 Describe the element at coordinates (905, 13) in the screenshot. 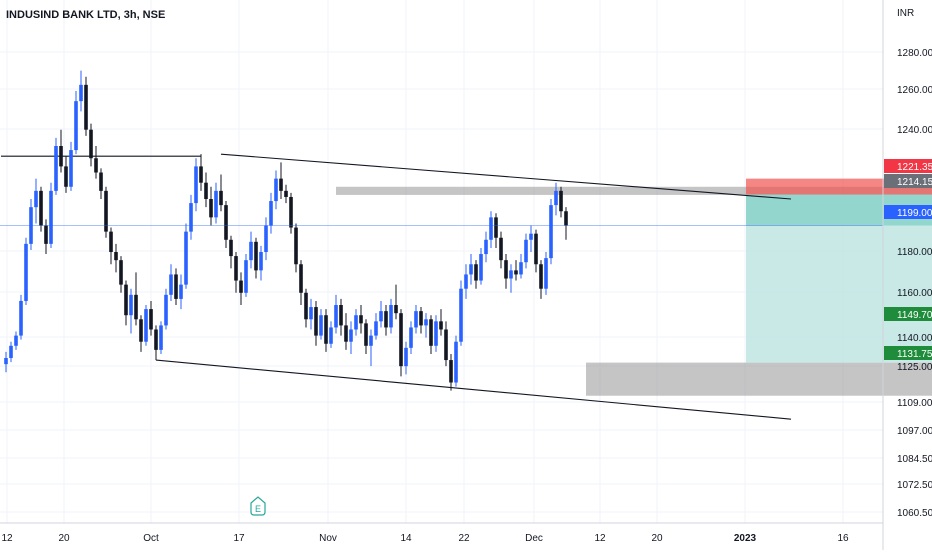

I see `currency-label: INR` at that location.